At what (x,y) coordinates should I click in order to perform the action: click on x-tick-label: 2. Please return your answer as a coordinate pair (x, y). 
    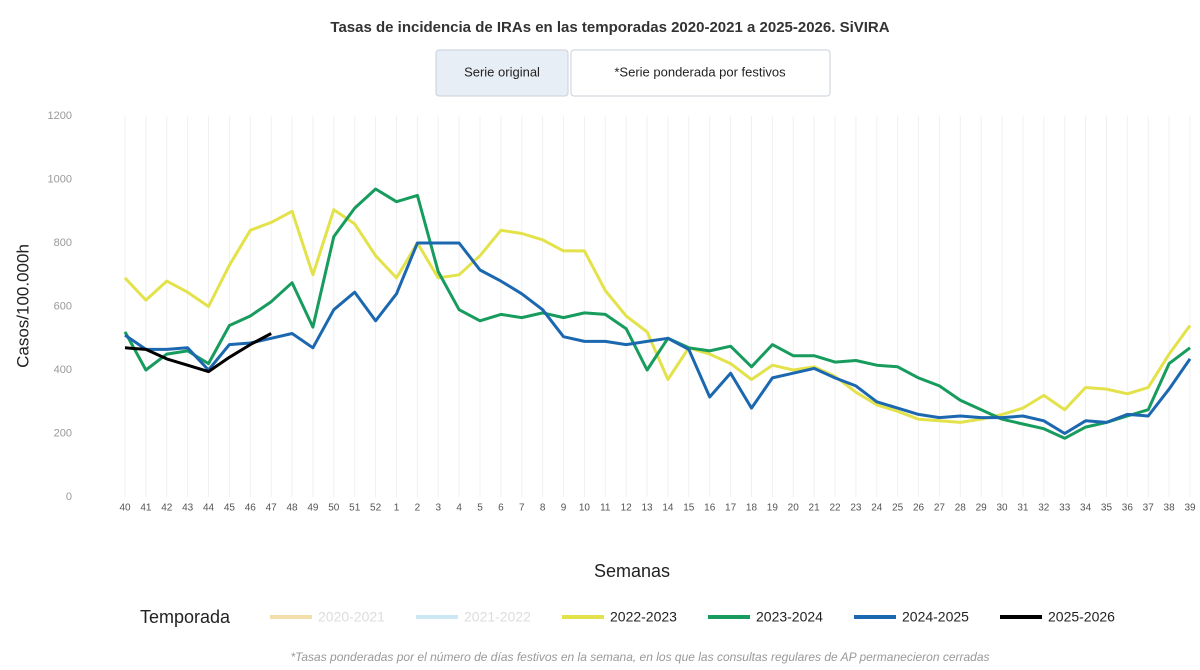
    Looking at the image, I should click on (418, 508).